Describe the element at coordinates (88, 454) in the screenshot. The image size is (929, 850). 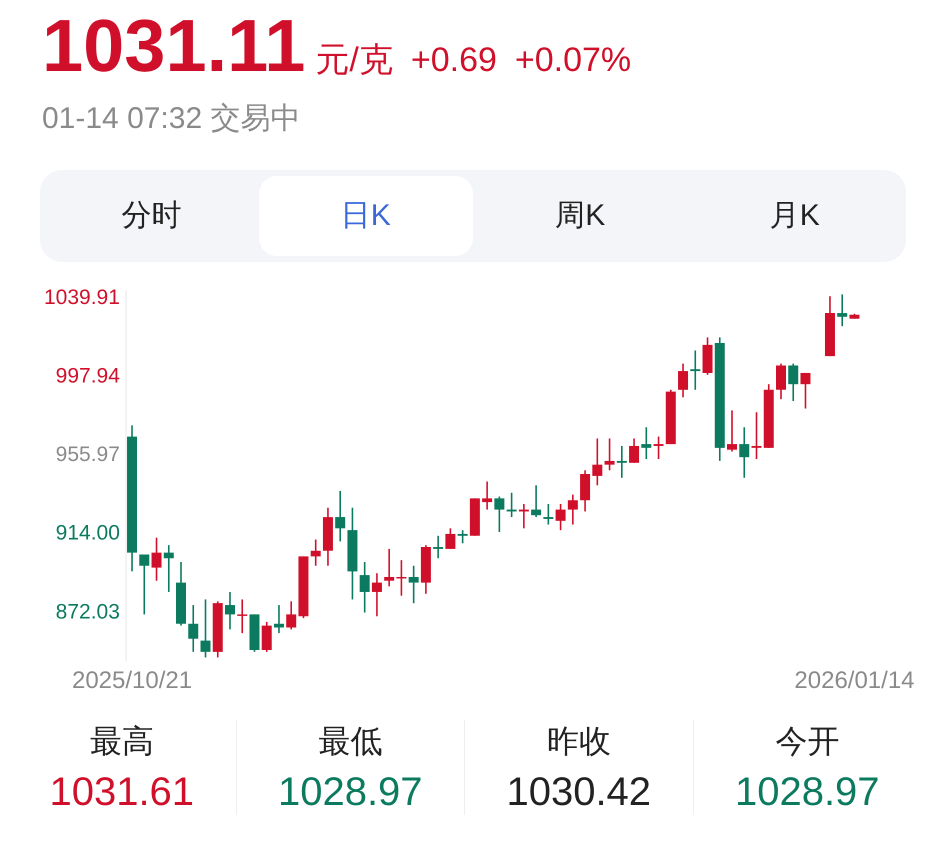
I see `y-tick-label: 955.97` at that location.